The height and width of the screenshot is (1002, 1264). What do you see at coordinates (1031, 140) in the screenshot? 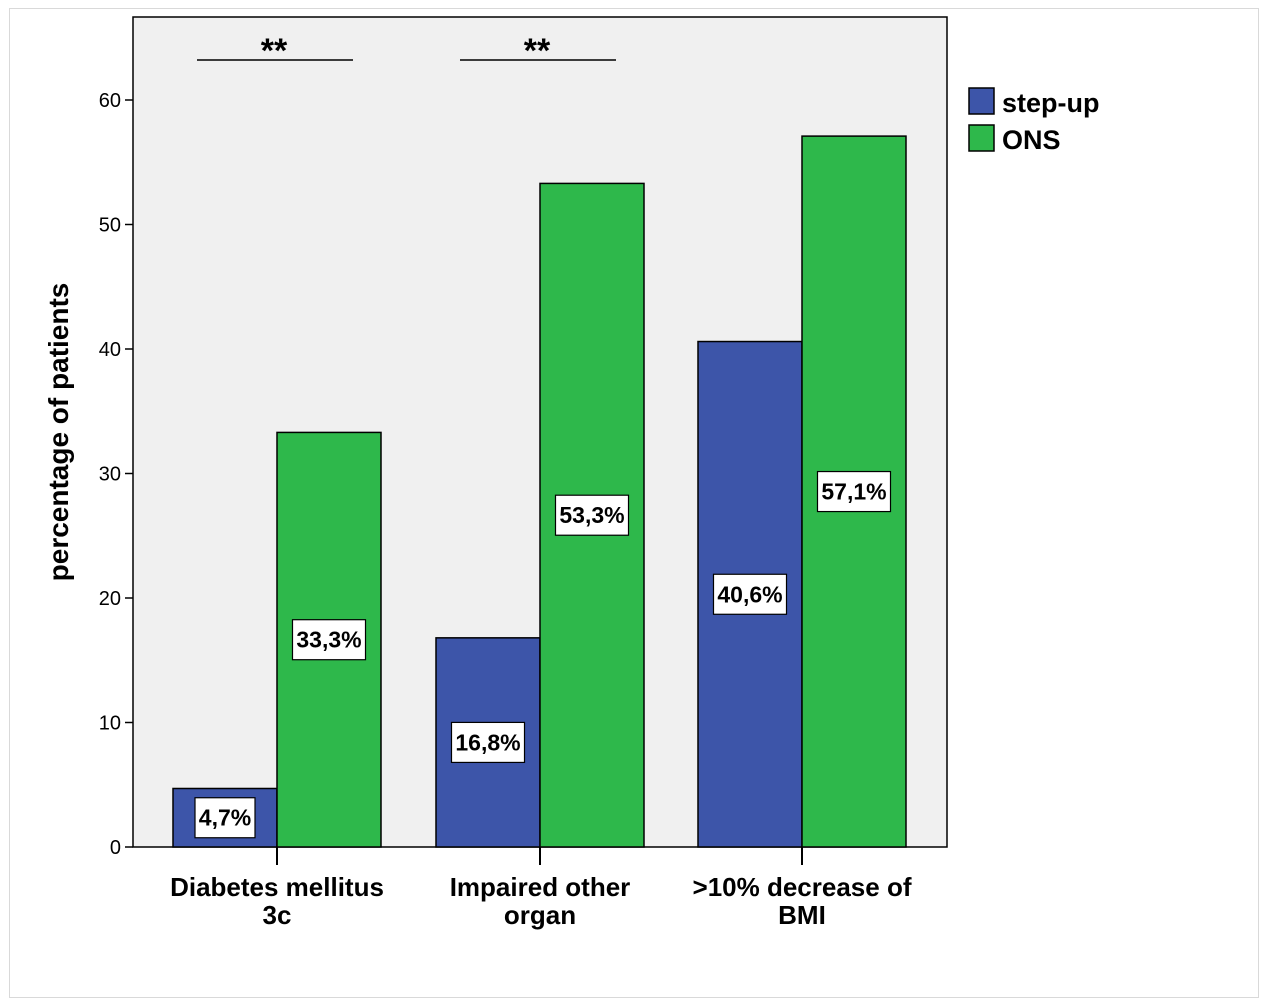
I see `legend-label: ONS` at bounding box center [1031, 140].